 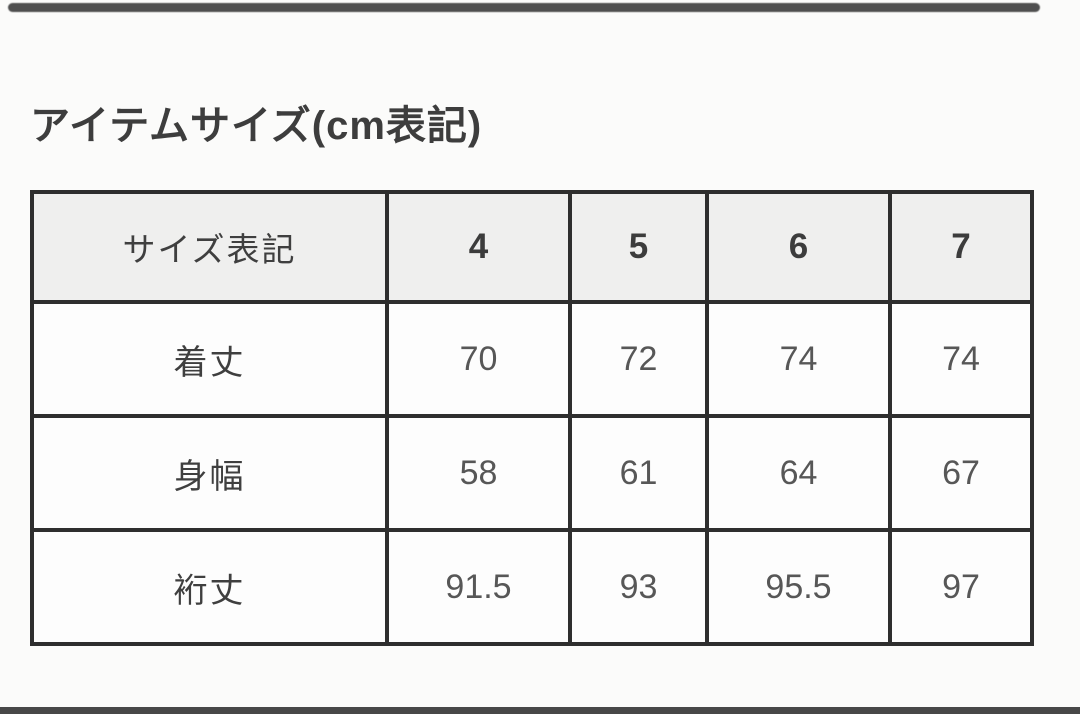 I want to click on measurement-value: 64, so click(x=798, y=473).